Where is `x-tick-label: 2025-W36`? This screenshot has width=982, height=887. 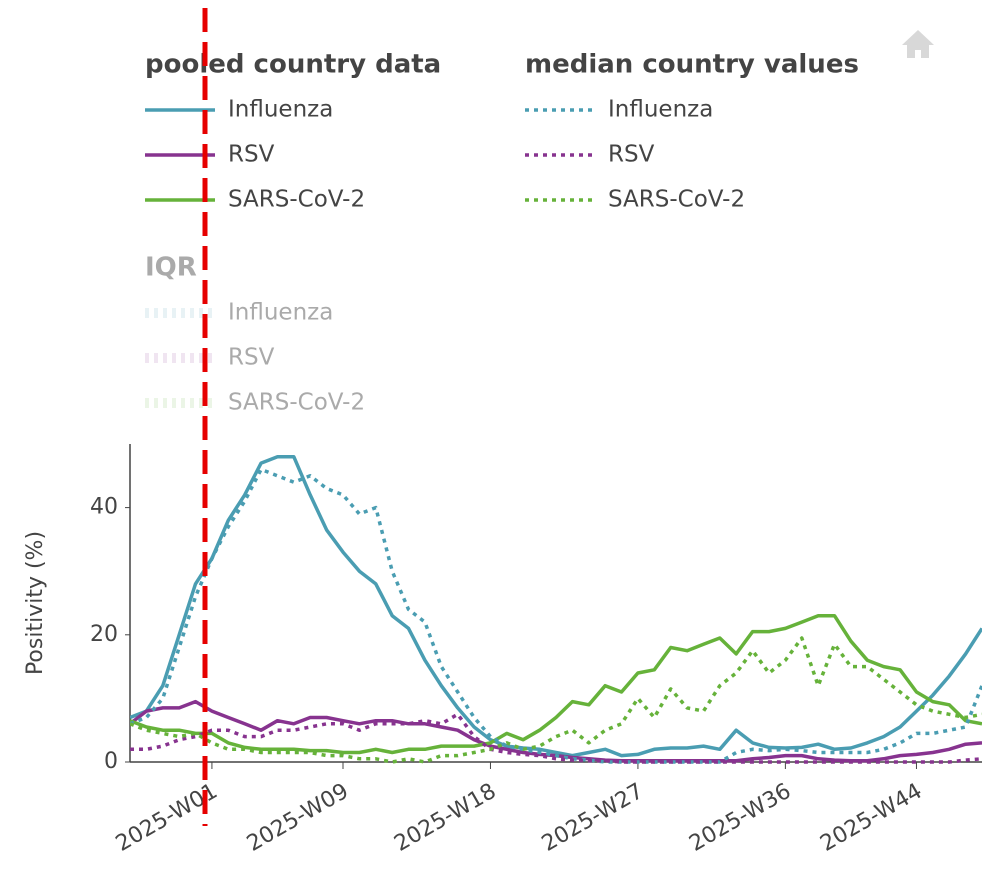 x-tick-label: 2025-W36 is located at coordinates (740, 818).